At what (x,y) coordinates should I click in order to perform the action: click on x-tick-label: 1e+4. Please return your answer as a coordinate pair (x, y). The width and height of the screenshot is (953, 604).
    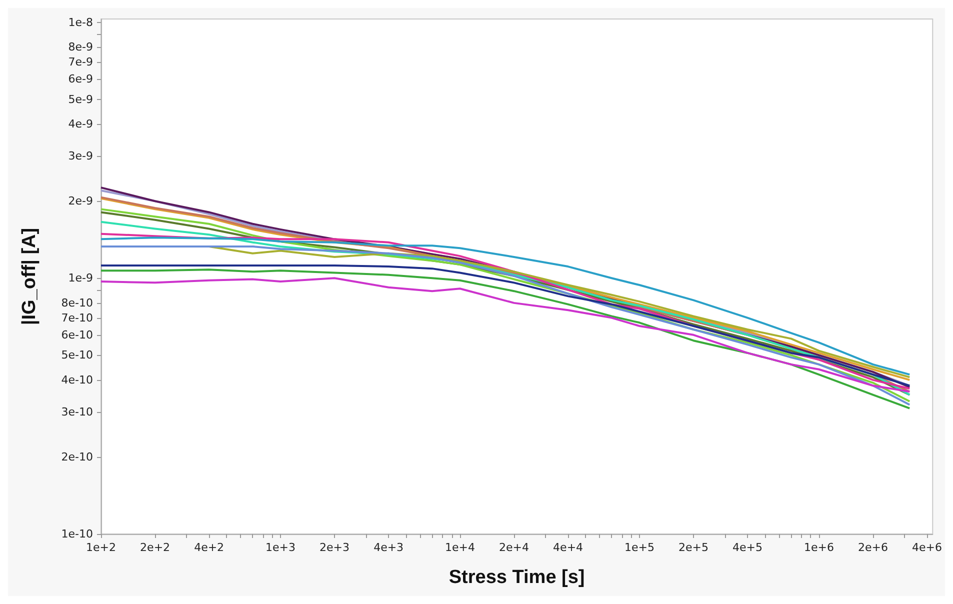
    Looking at the image, I should click on (459, 547).